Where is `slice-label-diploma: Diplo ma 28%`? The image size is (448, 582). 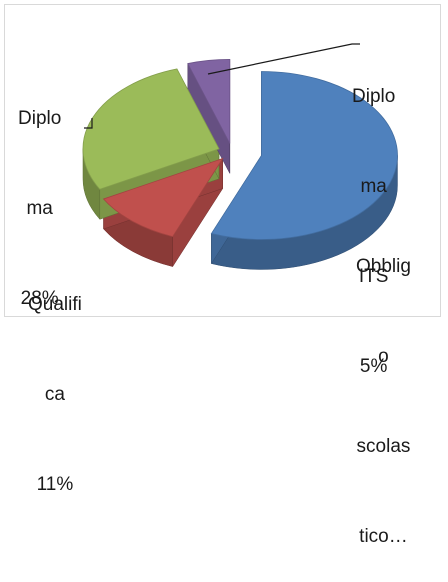 slice-label-diploma: Diplo ma 28% is located at coordinates (40, 208).